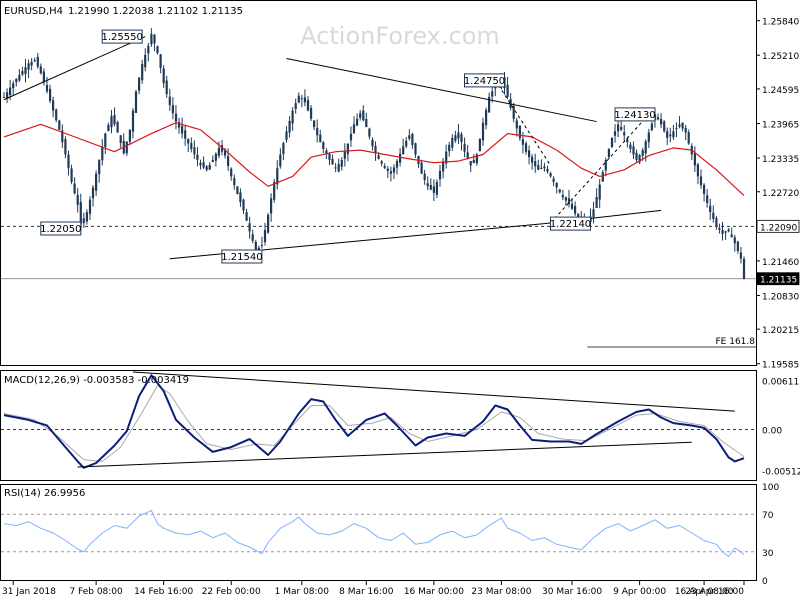  I want to click on rsi-layer, so click(378, 533).